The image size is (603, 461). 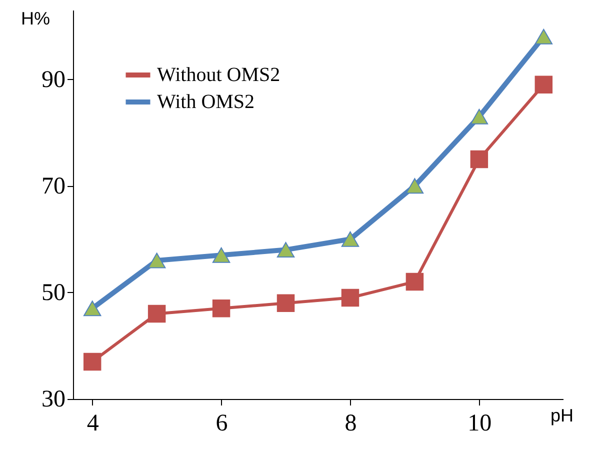 What do you see at coordinates (350, 423) in the screenshot?
I see `x-tick-label: 8` at bounding box center [350, 423].